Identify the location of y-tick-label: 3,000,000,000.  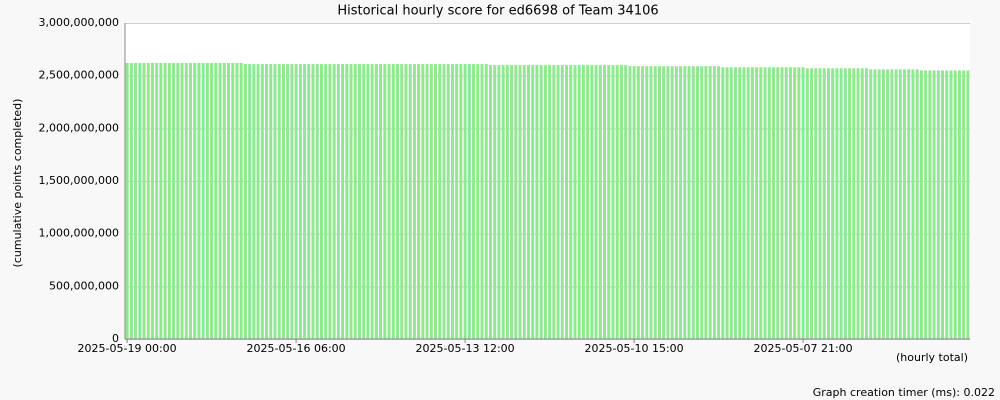
(79, 22).